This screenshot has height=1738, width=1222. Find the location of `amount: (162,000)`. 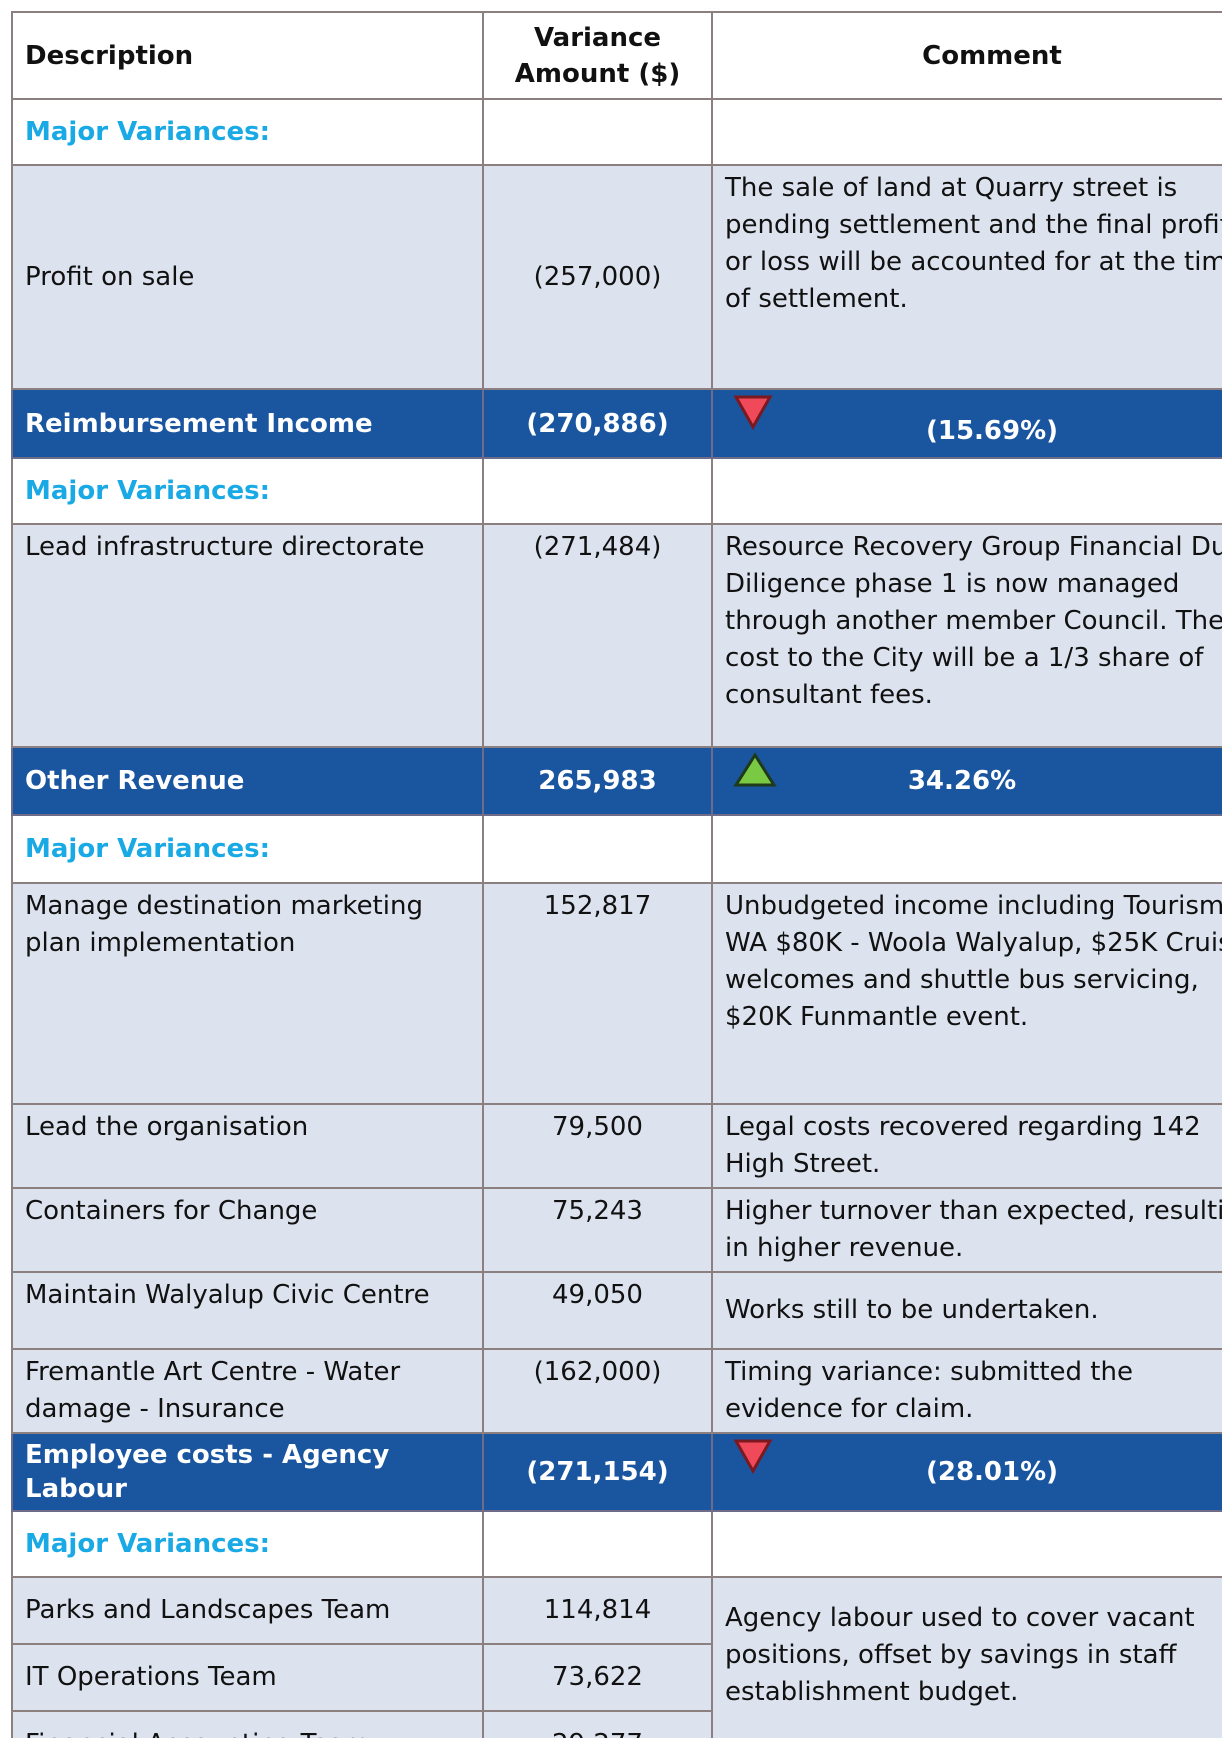

amount: (162,000) is located at coordinates (597, 1391).